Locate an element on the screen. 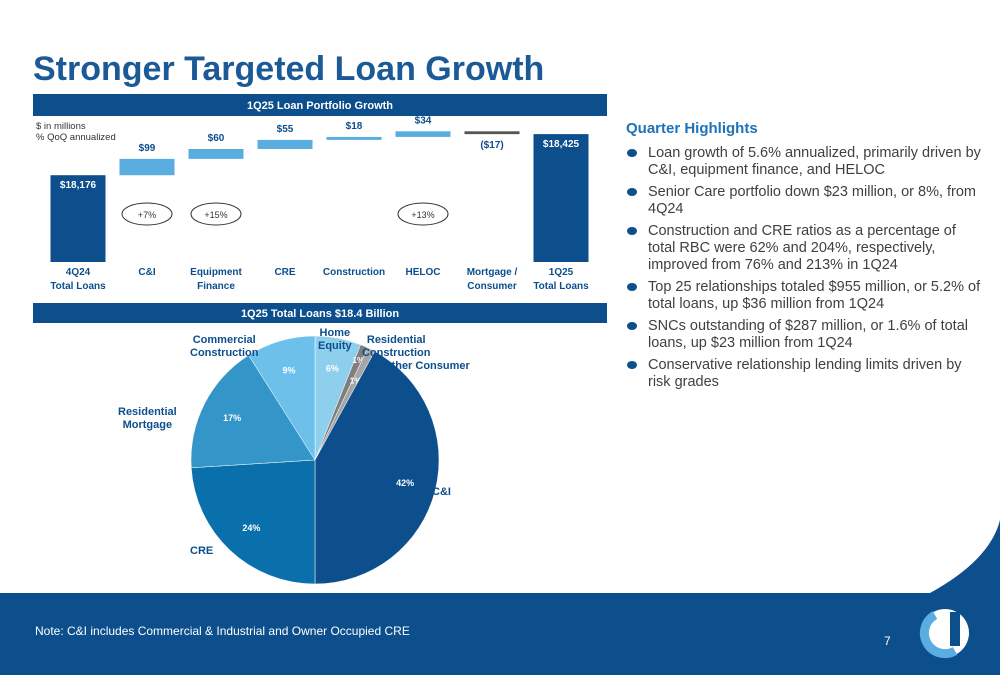 The height and width of the screenshot is (685, 1000). category-label: CRE is located at coordinates (202, 551).